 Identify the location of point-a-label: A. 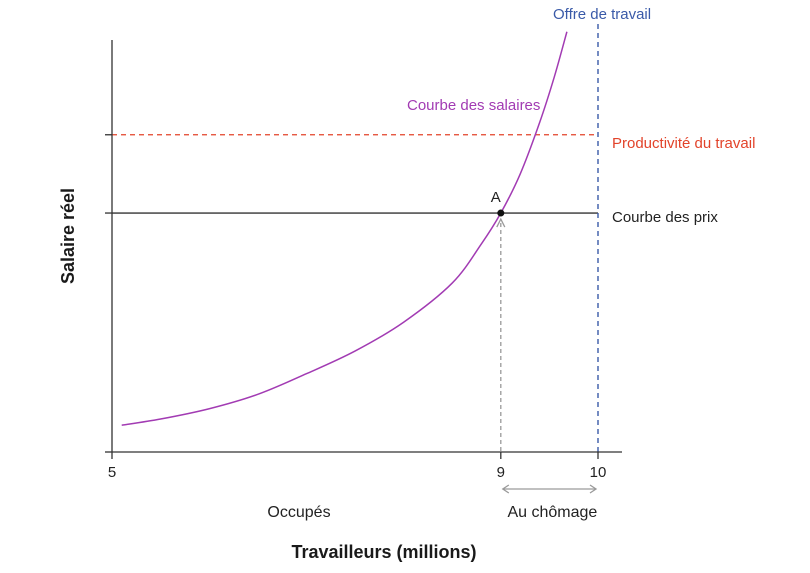
(496, 197).